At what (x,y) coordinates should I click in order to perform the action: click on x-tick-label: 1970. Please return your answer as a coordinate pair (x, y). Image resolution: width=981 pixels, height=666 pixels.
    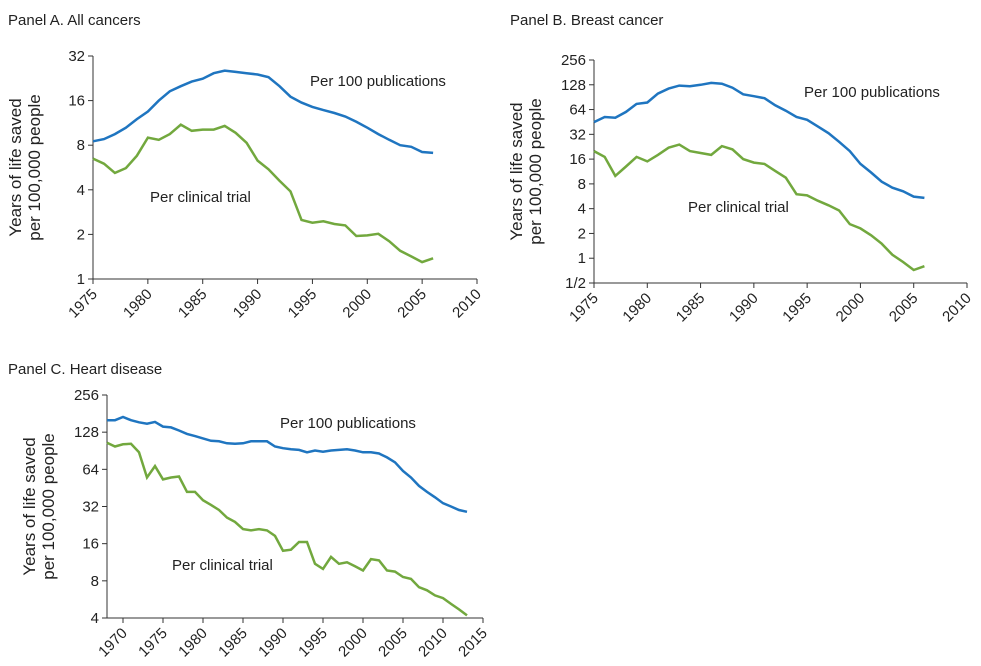
    Looking at the image, I should click on (113, 643).